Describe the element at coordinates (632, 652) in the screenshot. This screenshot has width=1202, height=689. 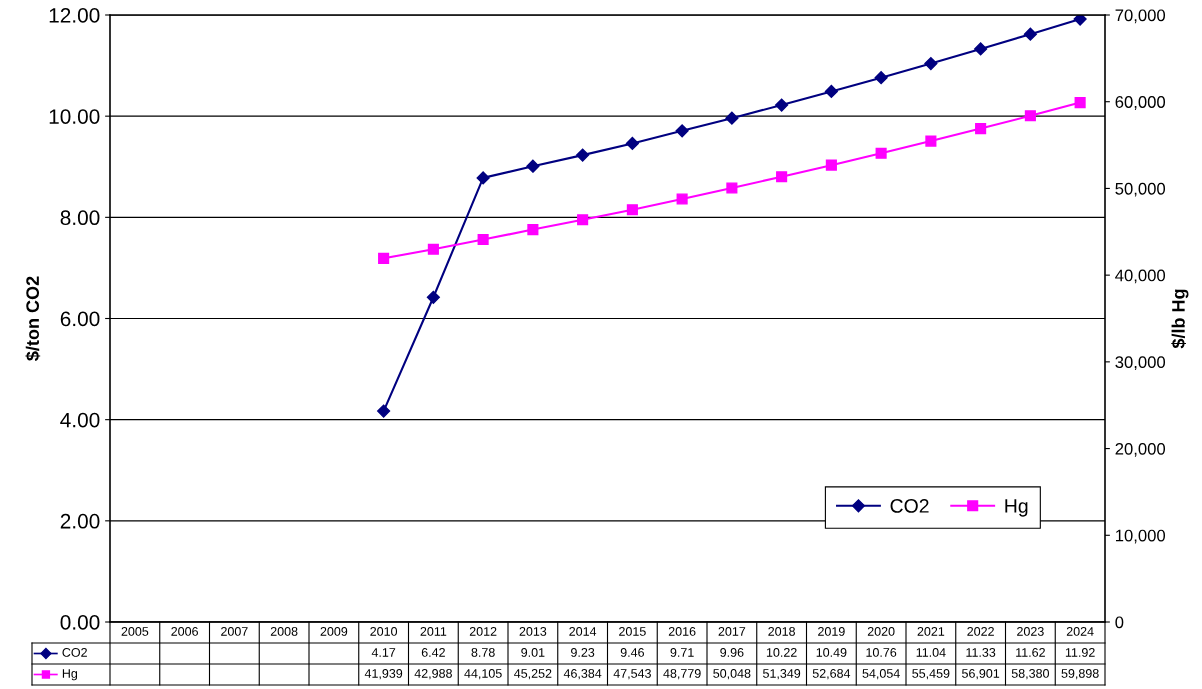
I see `data-label: 9.46` at that location.